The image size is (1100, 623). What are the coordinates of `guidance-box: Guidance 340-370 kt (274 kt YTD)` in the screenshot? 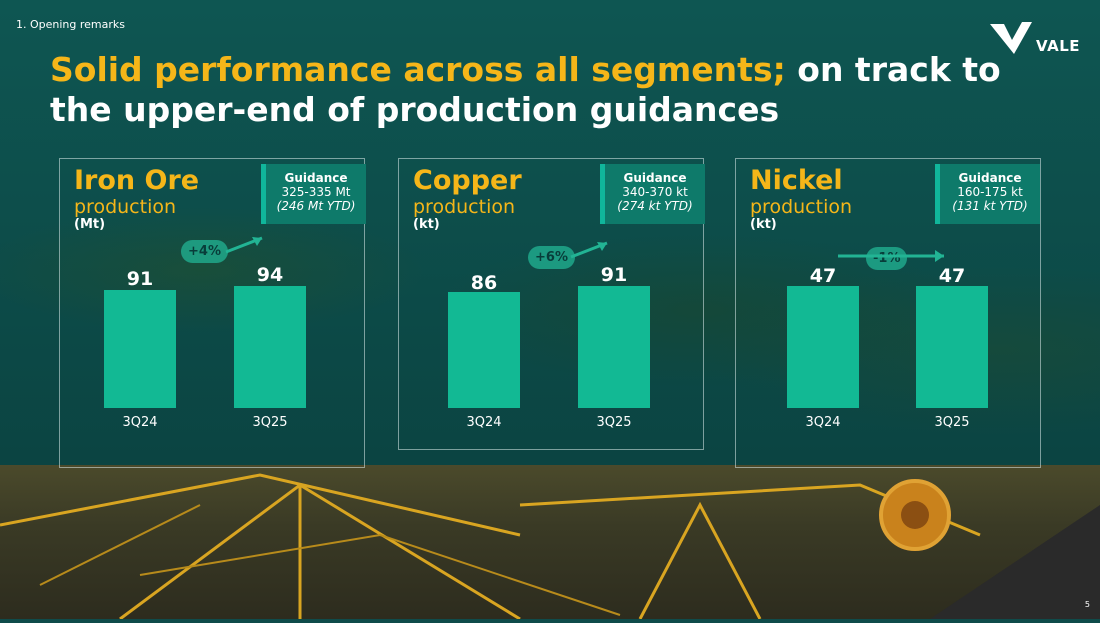 It's located at (652, 194).